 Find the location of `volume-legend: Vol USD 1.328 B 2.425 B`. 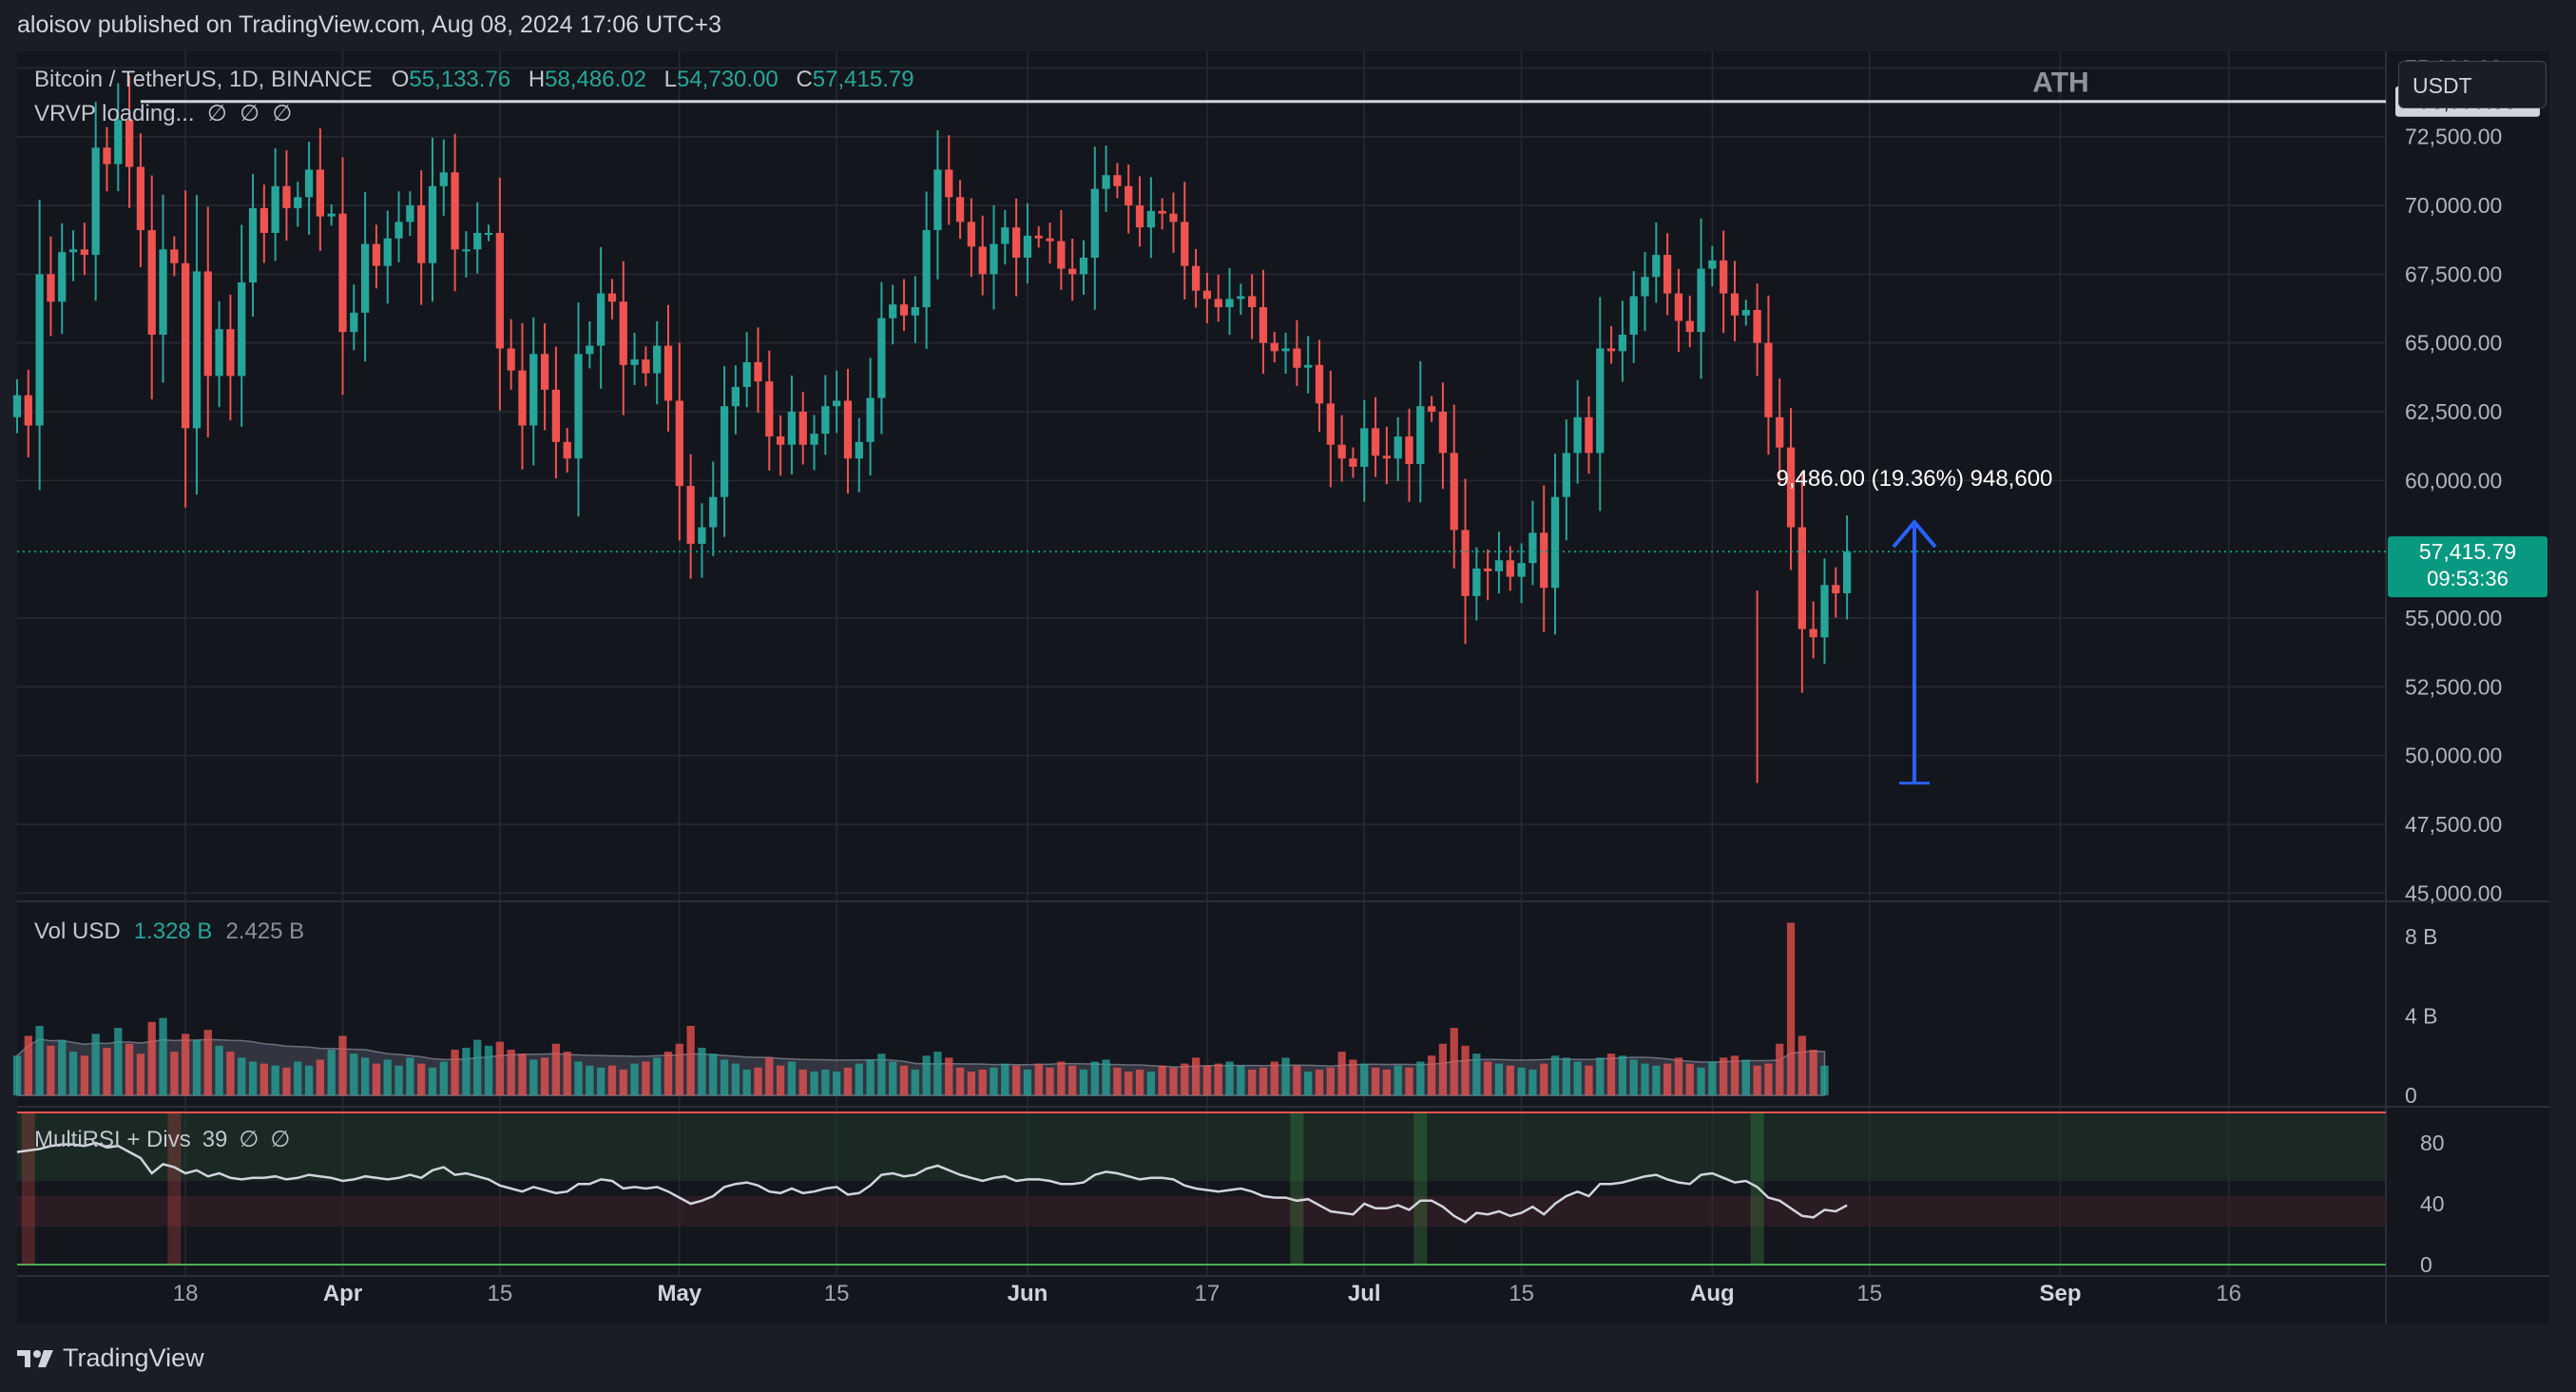

volume-legend: Vol USD 1.328 B 2.425 B is located at coordinates (169, 931).